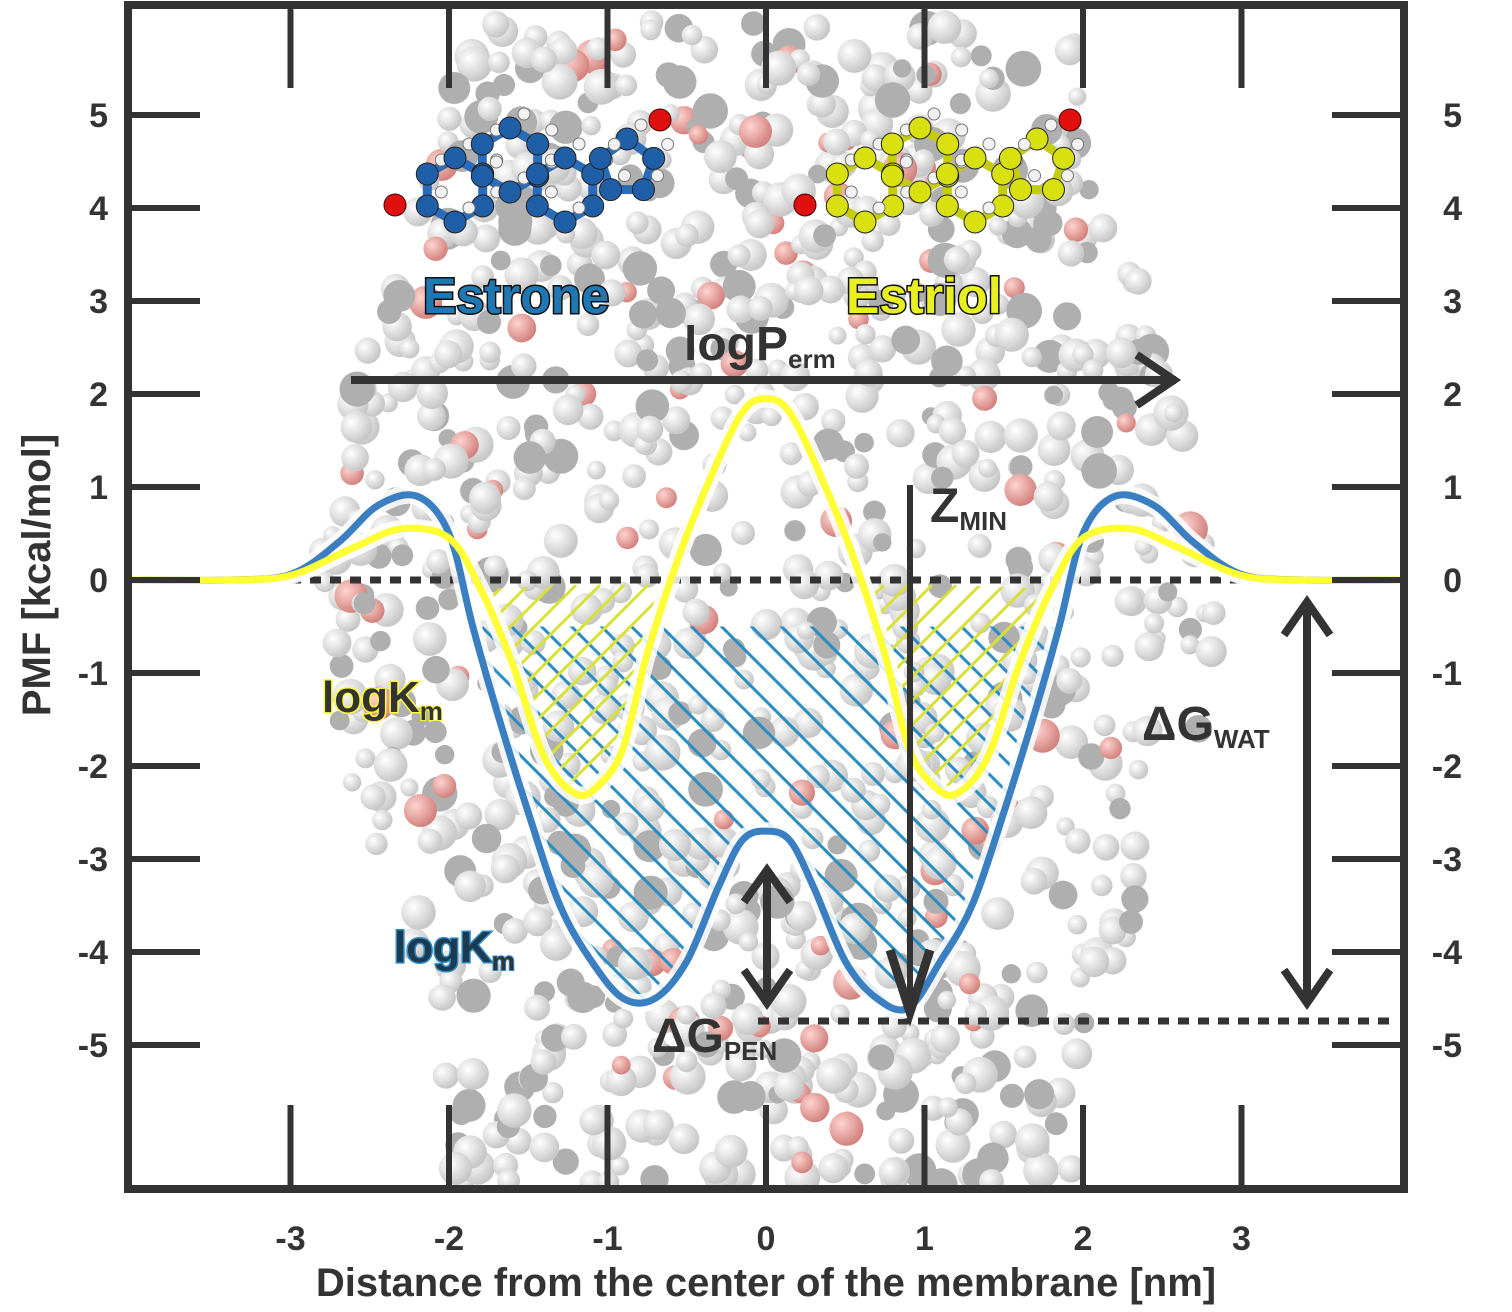  I want to click on y-tick-label-left: -2, so click(93, 767).